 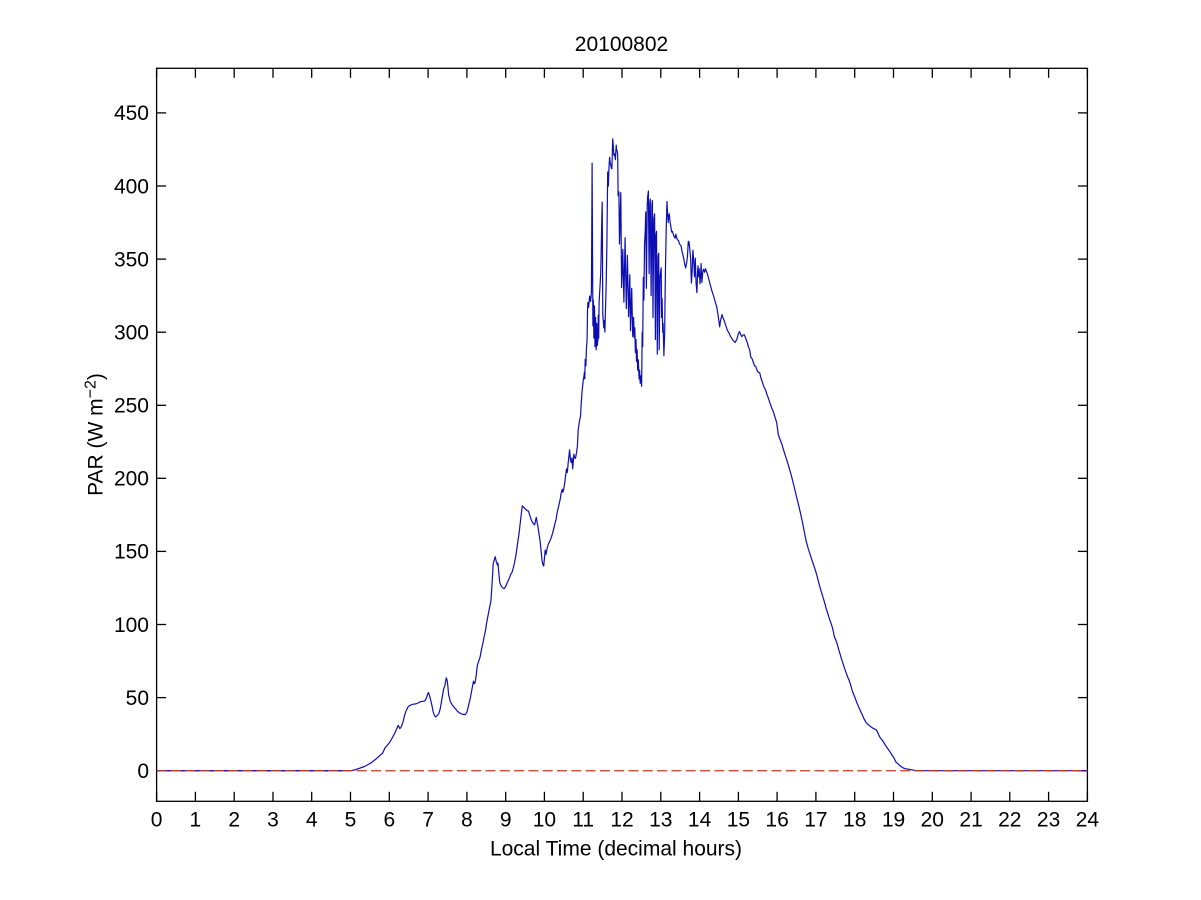 I want to click on svg-text: 22, so click(x=1009, y=820).